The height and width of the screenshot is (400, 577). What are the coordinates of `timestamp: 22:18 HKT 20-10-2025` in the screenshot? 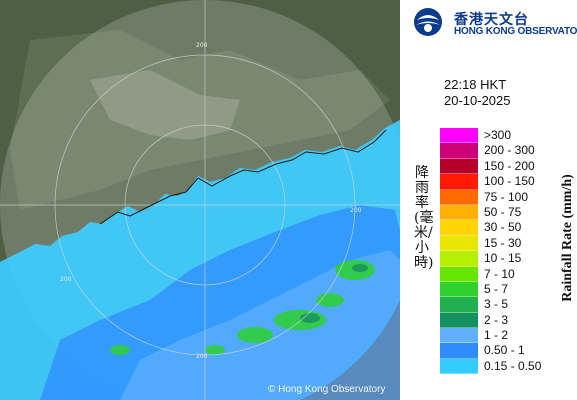 It's located at (477, 93).